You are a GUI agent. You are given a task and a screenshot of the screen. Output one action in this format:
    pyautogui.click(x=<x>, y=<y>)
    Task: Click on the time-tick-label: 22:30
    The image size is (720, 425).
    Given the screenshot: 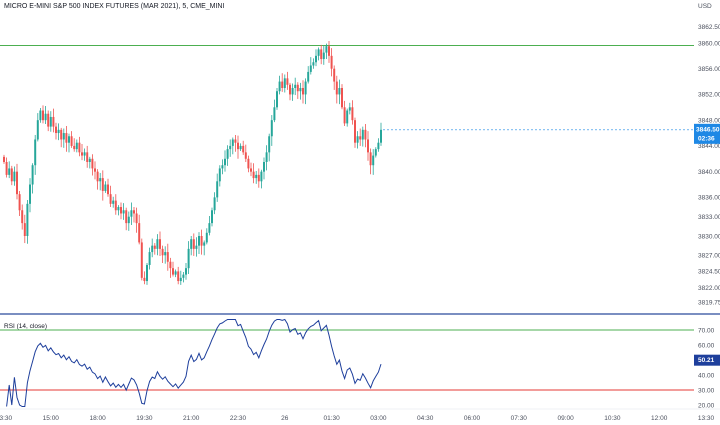 What is the action you would take?
    pyautogui.click(x=238, y=418)
    